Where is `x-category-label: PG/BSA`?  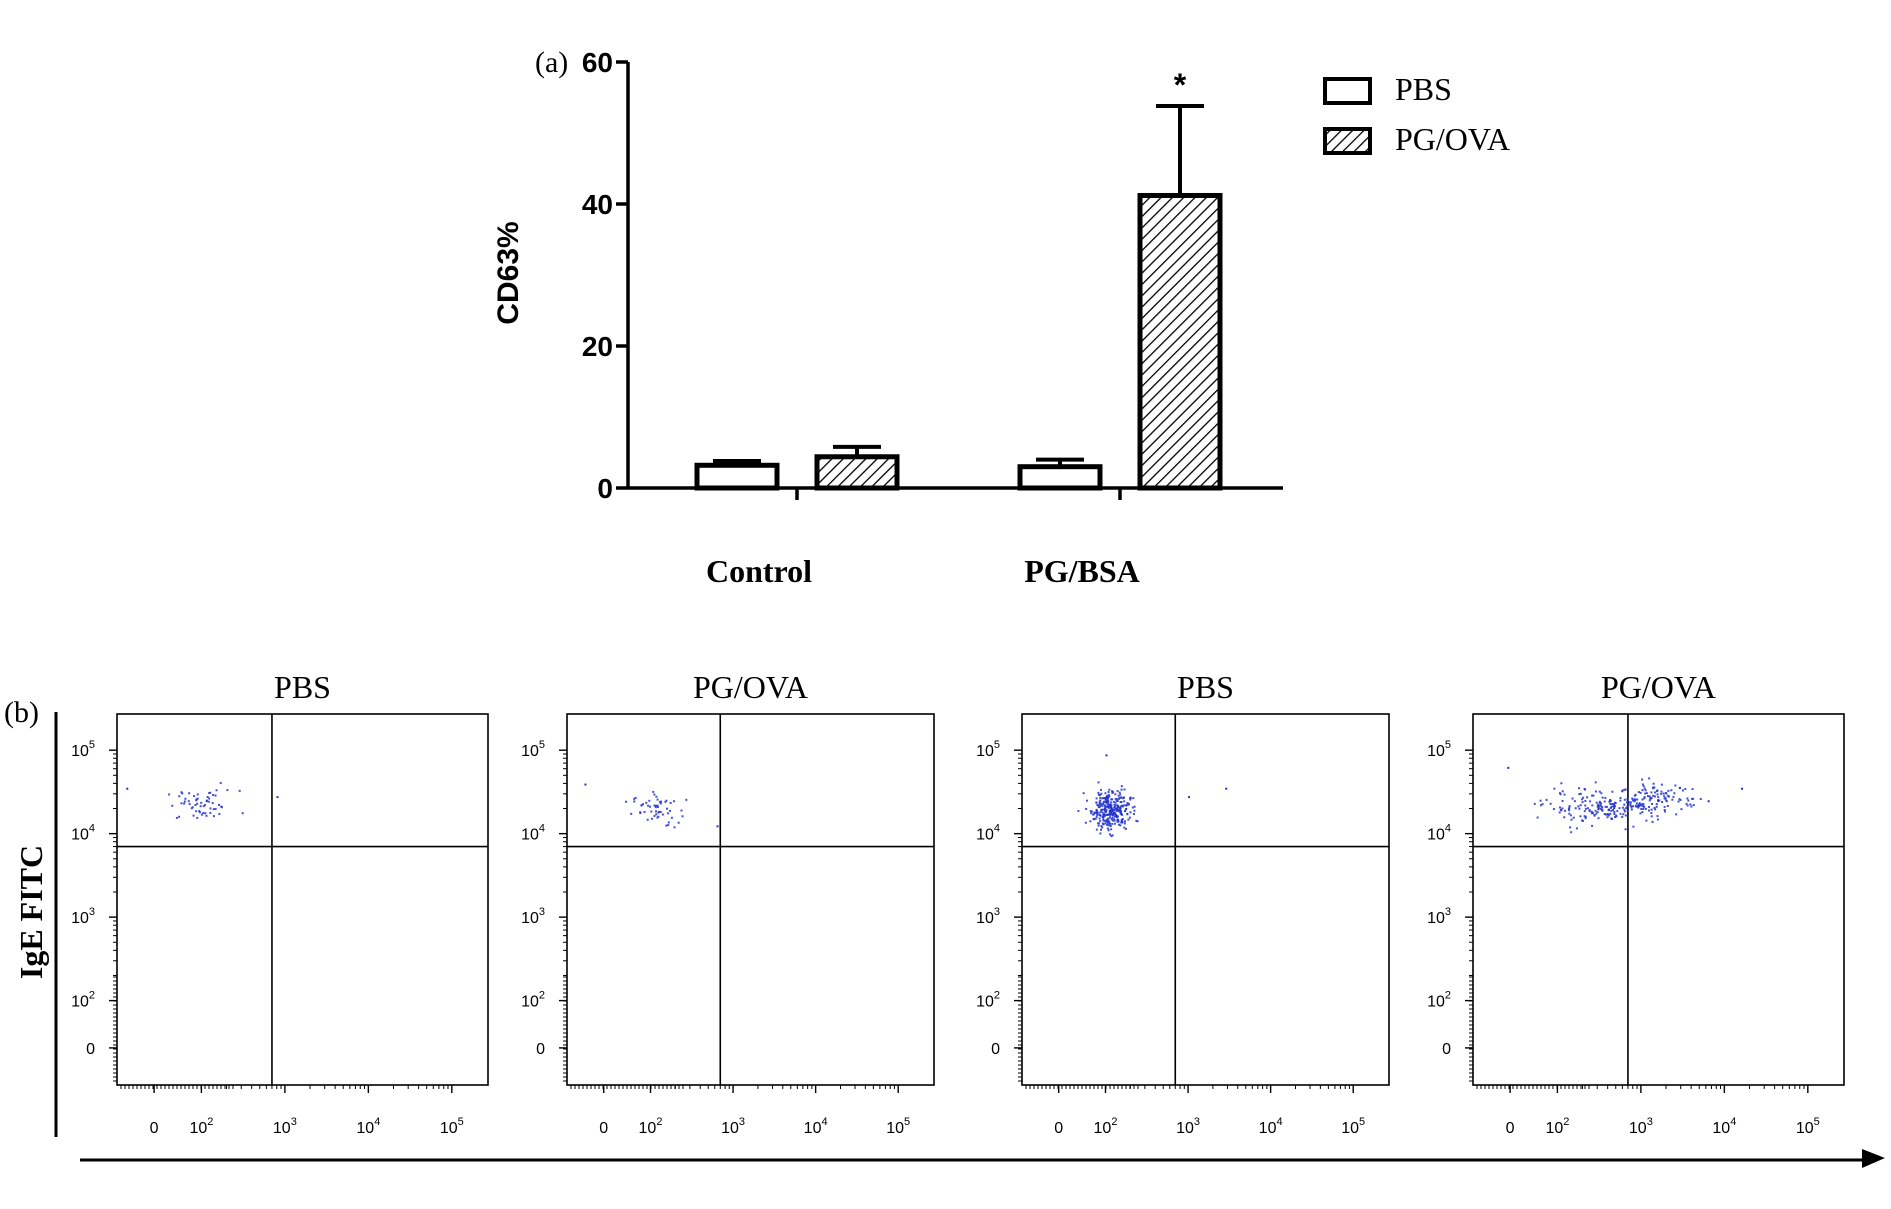 x-category-label: PG/BSA is located at coordinates (1082, 571).